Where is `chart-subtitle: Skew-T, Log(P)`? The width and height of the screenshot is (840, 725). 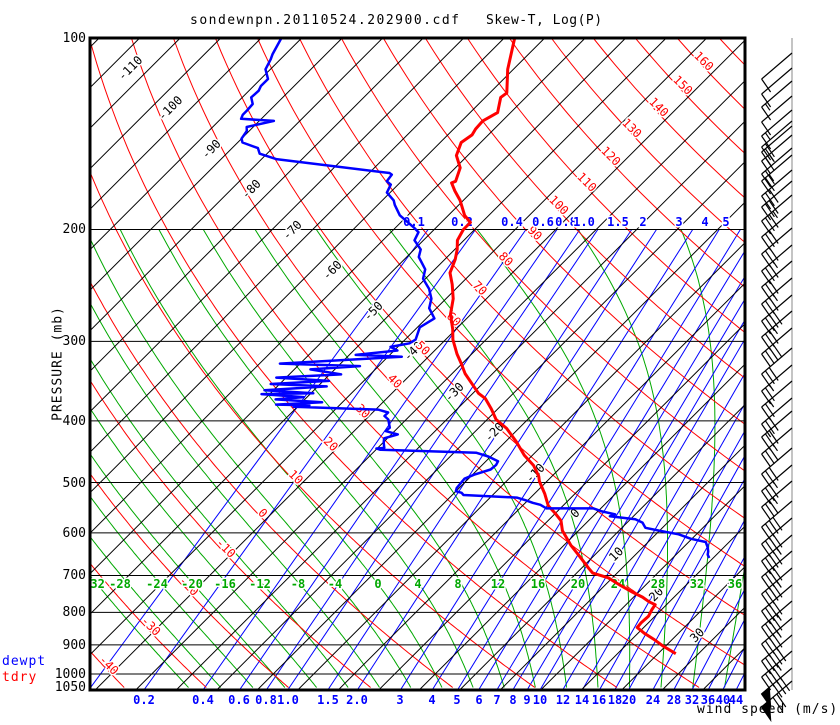
chart-subtitle: Skew-T, Log(P) is located at coordinates (544, 20).